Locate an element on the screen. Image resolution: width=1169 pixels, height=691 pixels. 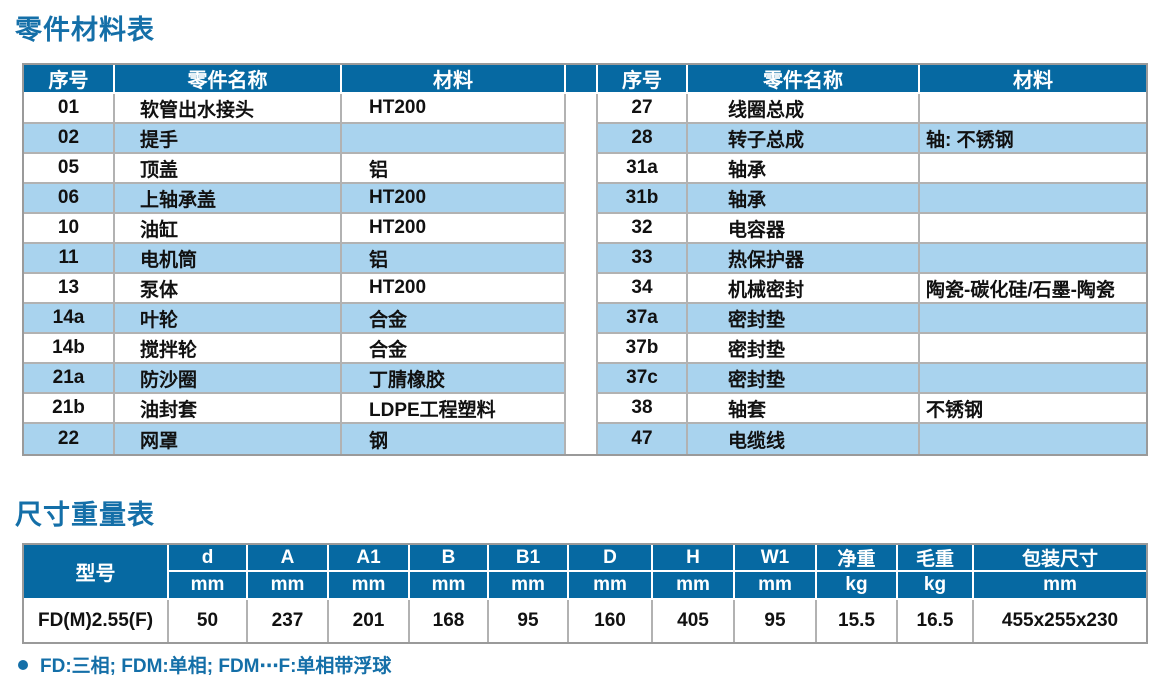
part-no: 10 is located at coordinates (69, 229).